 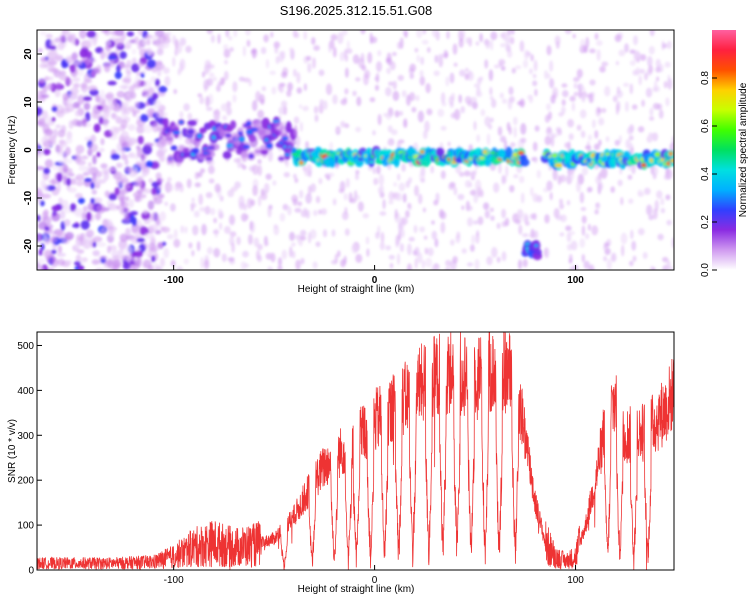 What do you see at coordinates (705, 222) in the screenshot?
I see `colorbar-tick-label: 0.2` at bounding box center [705, 222].